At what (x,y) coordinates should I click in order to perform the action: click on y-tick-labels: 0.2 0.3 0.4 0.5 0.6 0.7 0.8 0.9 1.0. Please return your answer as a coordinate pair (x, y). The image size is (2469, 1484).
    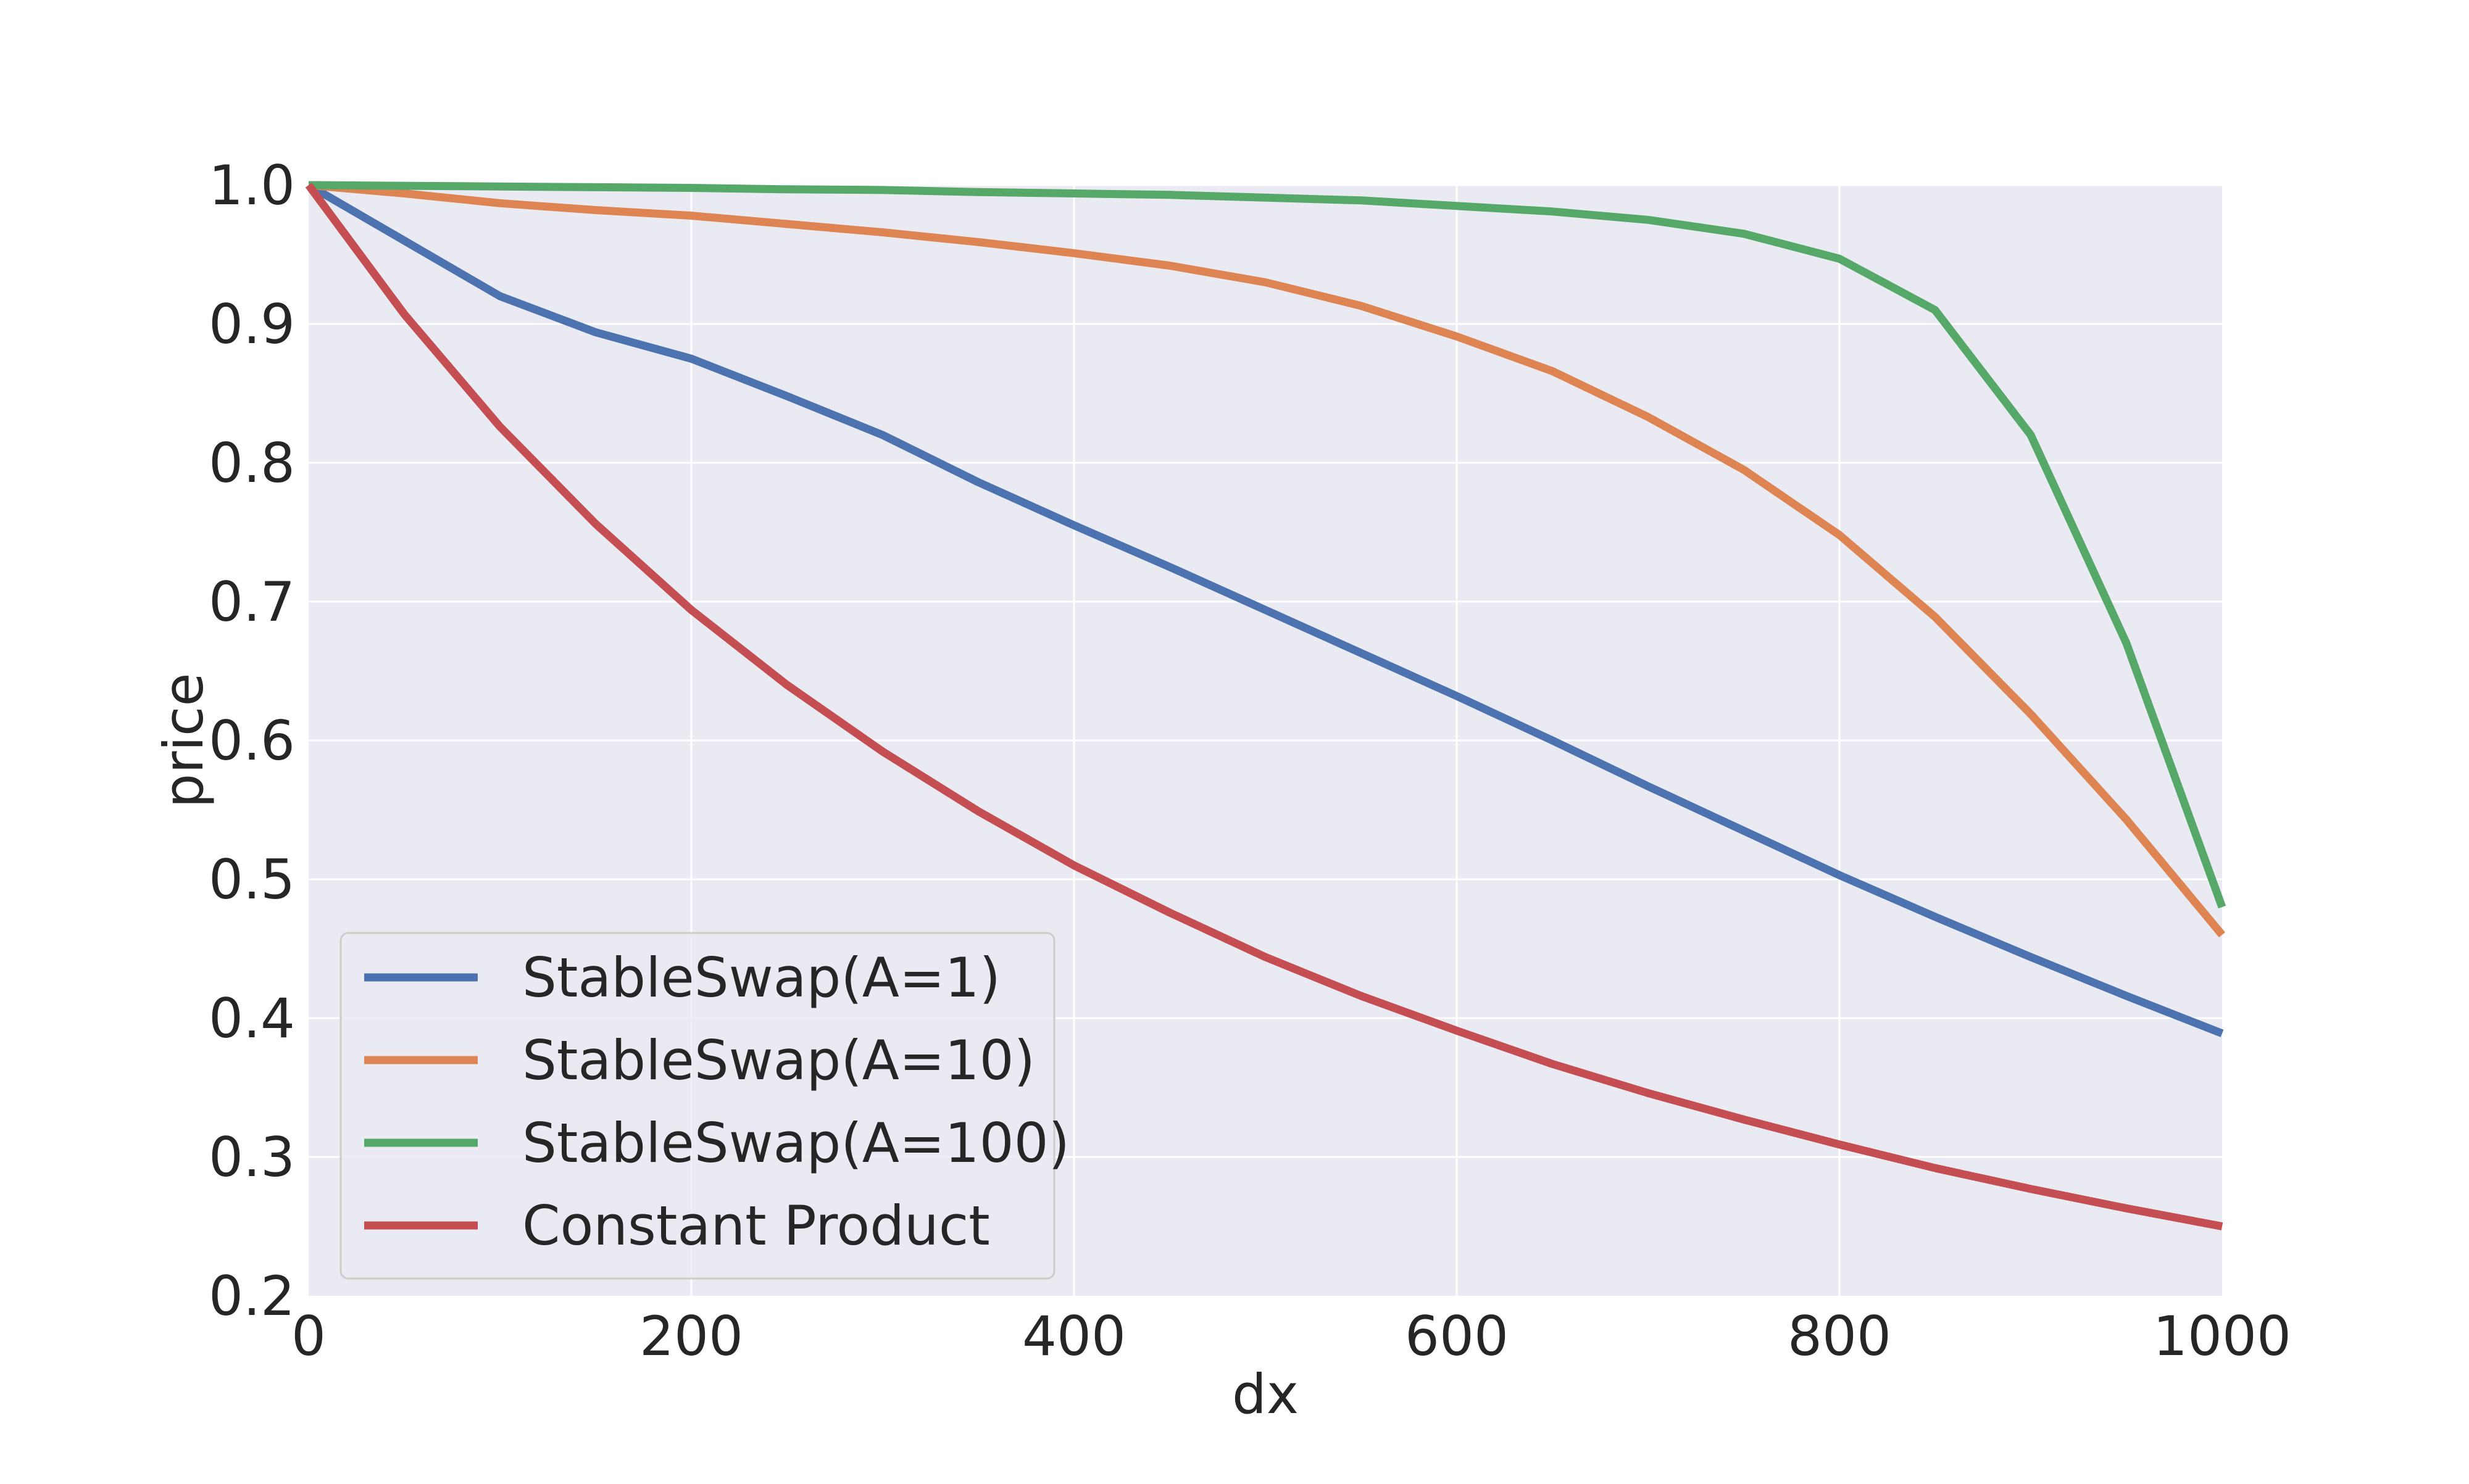
    Looking at the image, I should click on (252, 741).